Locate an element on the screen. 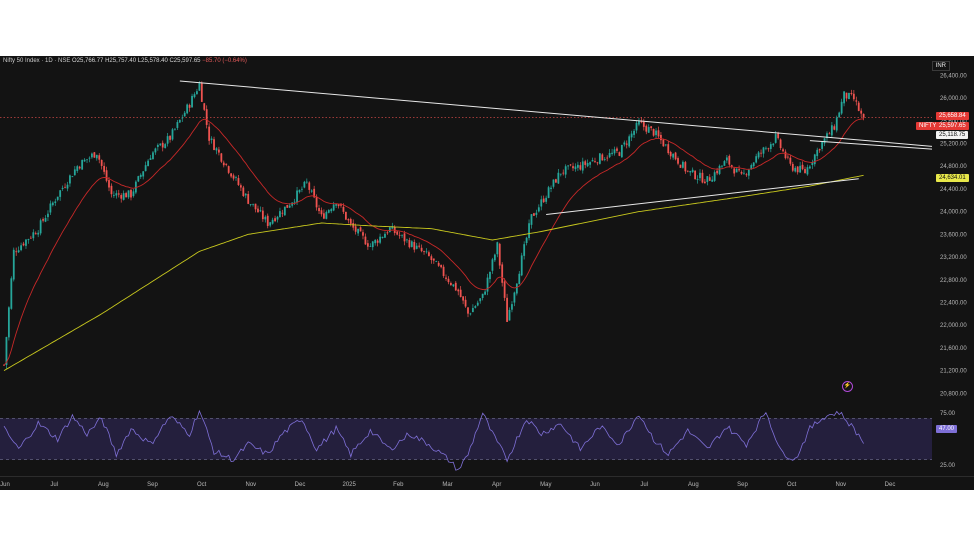 The width and height of the screenshot is (974, 548). rsi-pane: 75.00 25.00 is located at coordinates (487, 439).